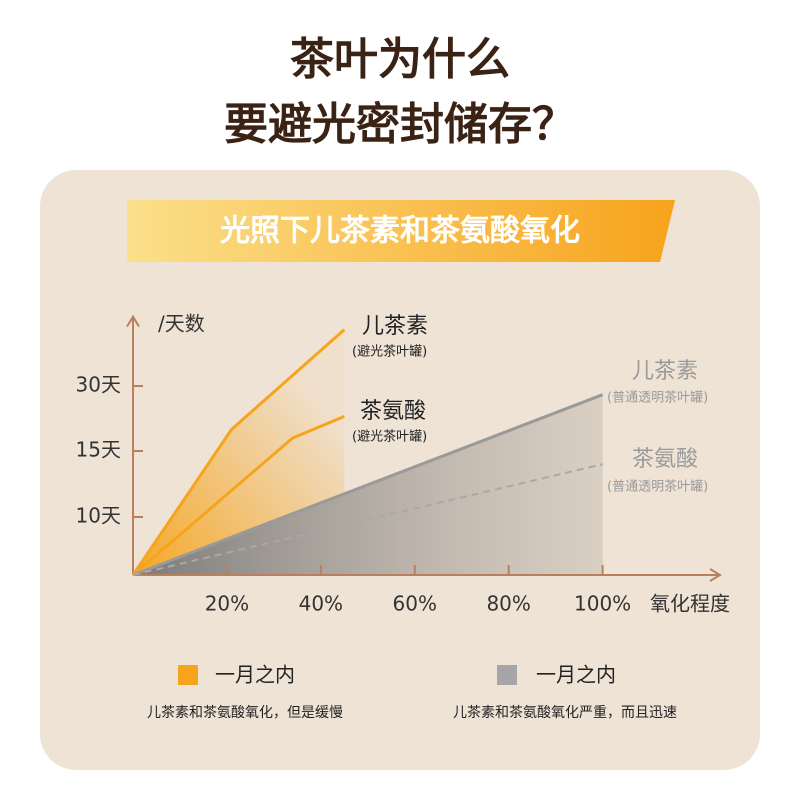 Image resolution: width=800 pixels, height=804 pixels. I want to click on legend-description: 儿茶素和茶氨酸氧化严重，而且迅速, so click(565, 713).